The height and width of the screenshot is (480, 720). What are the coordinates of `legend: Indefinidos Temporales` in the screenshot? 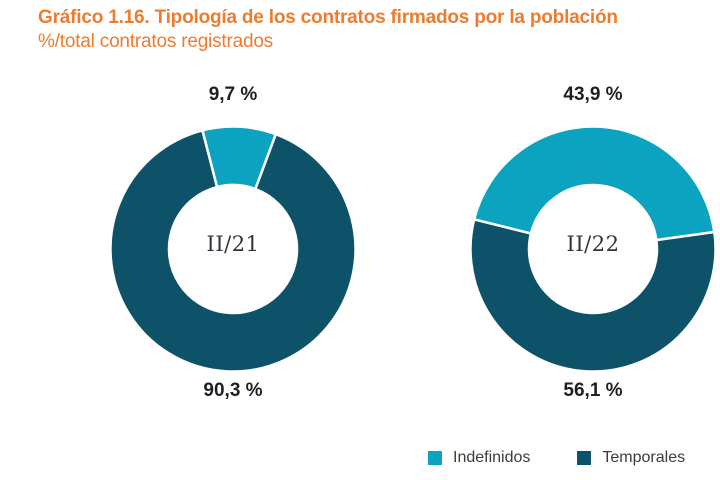 It's located at (556, 458).